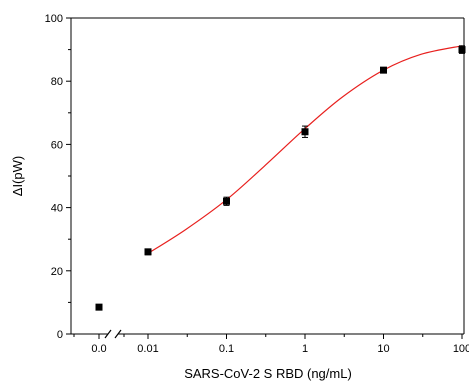 This screenshot has height=384, width=469. I want to click on x-tick-label: 100, so click(461, 349).